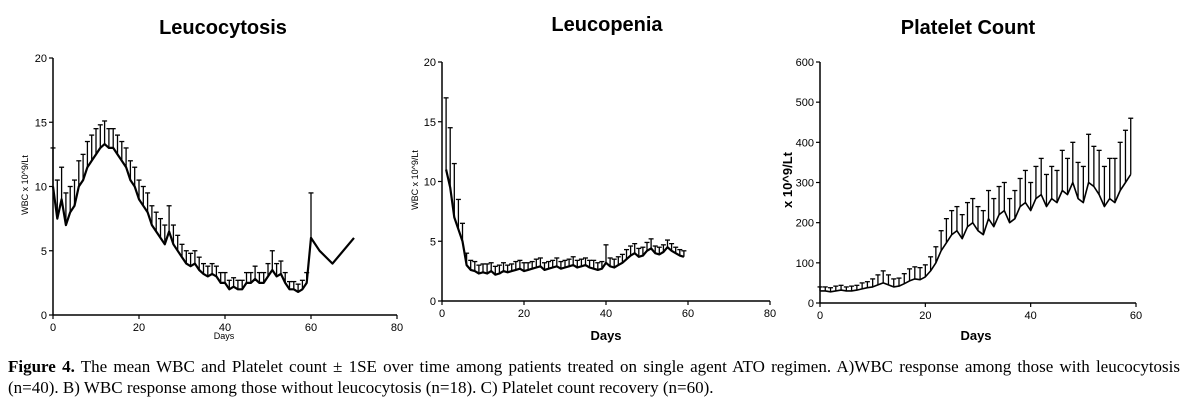 This screenshot has width=1188, height=407. Describe the element at coordinates (805, 184) in the screenshot. I see `y-tick-label: 300` at that location.